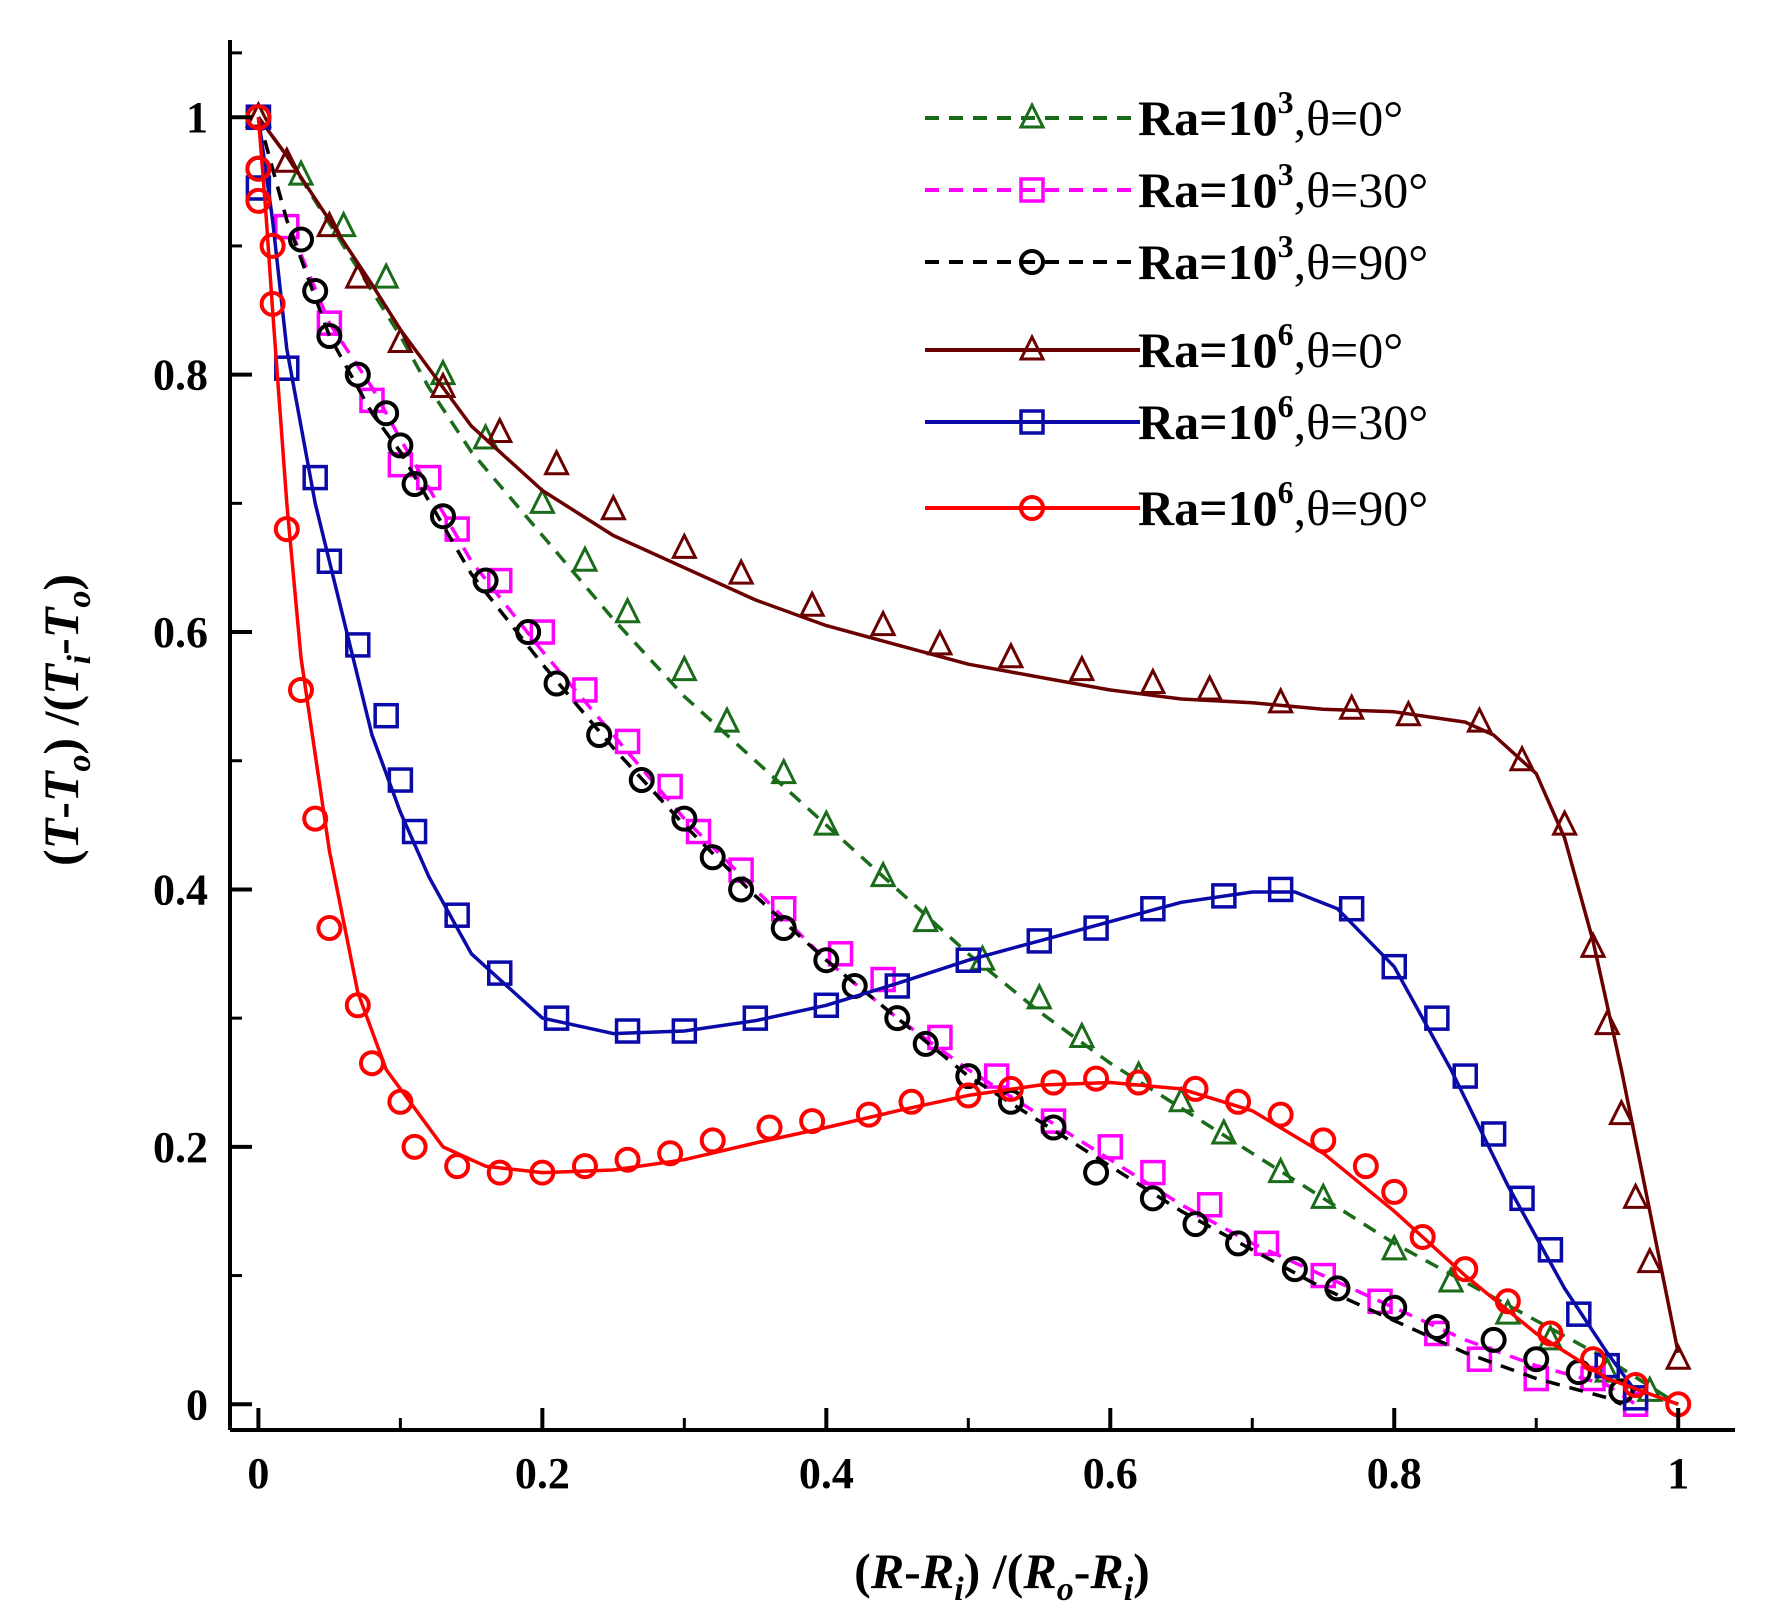  Describe the element at coordinates (1283, 187) in the screenshot. I see `legend-label: Ra=103,θ=30°` at that location.